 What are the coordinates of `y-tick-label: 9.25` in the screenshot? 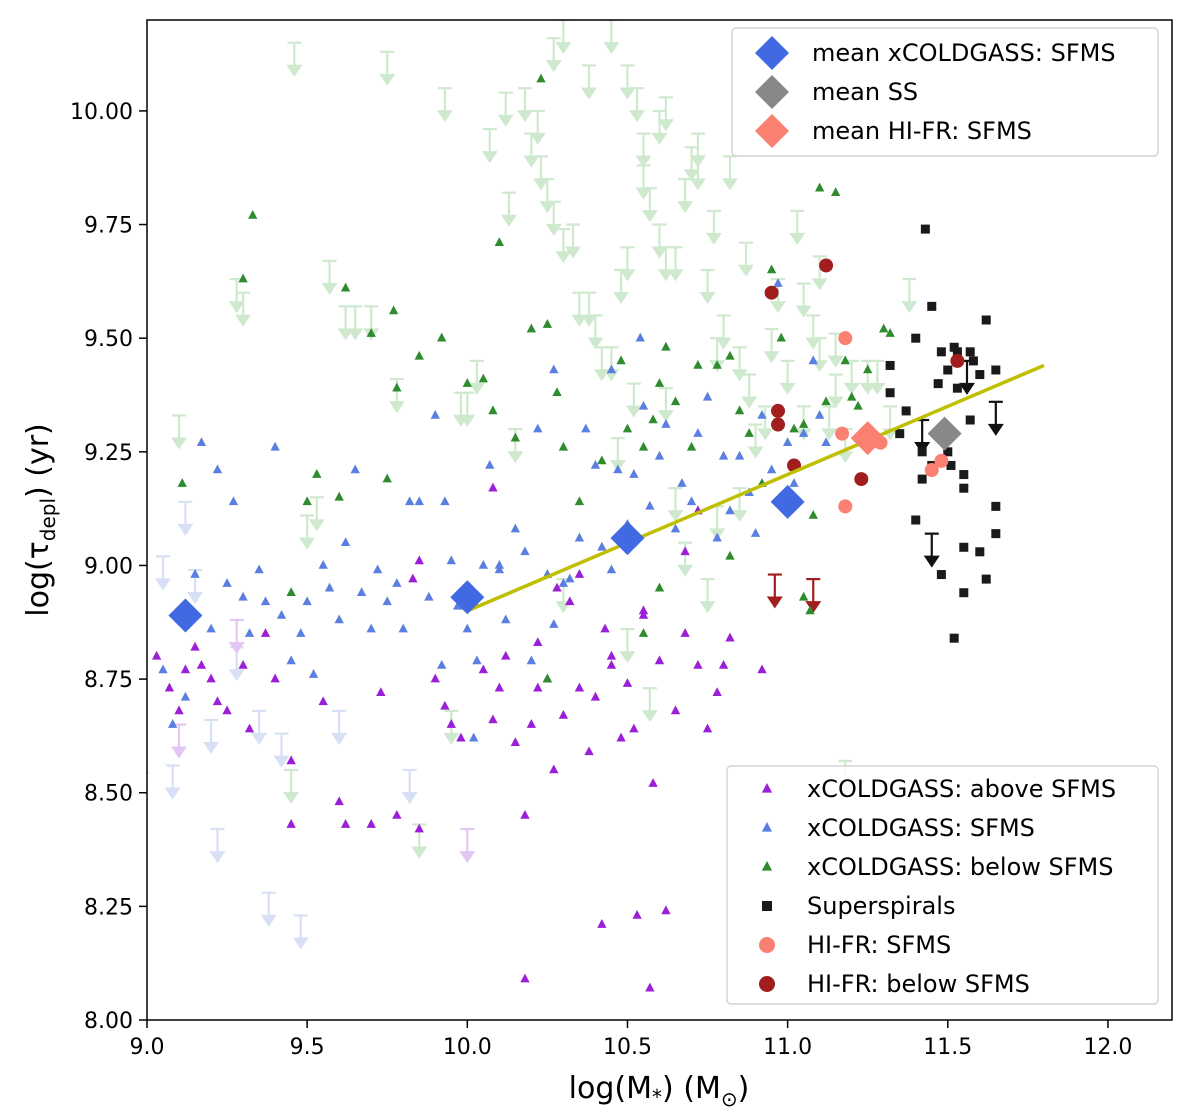 It's located at (108, 453).